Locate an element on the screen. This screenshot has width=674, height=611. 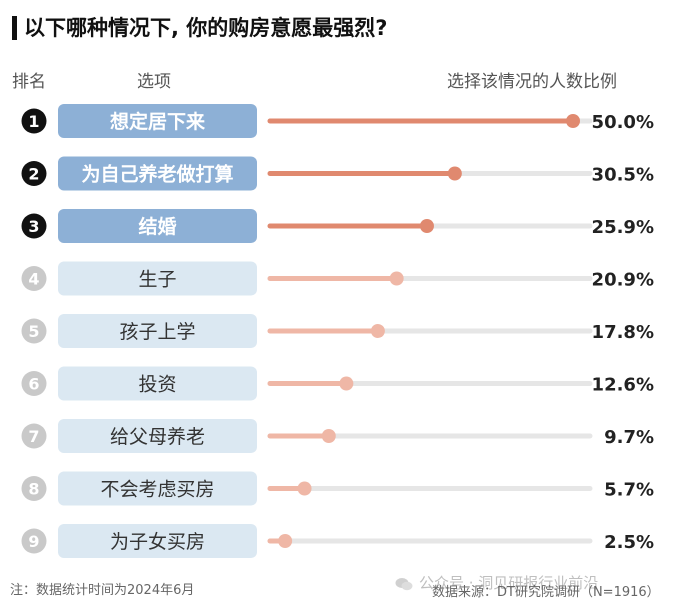
value-label: 50.0% is located at coordinates (623, 122).